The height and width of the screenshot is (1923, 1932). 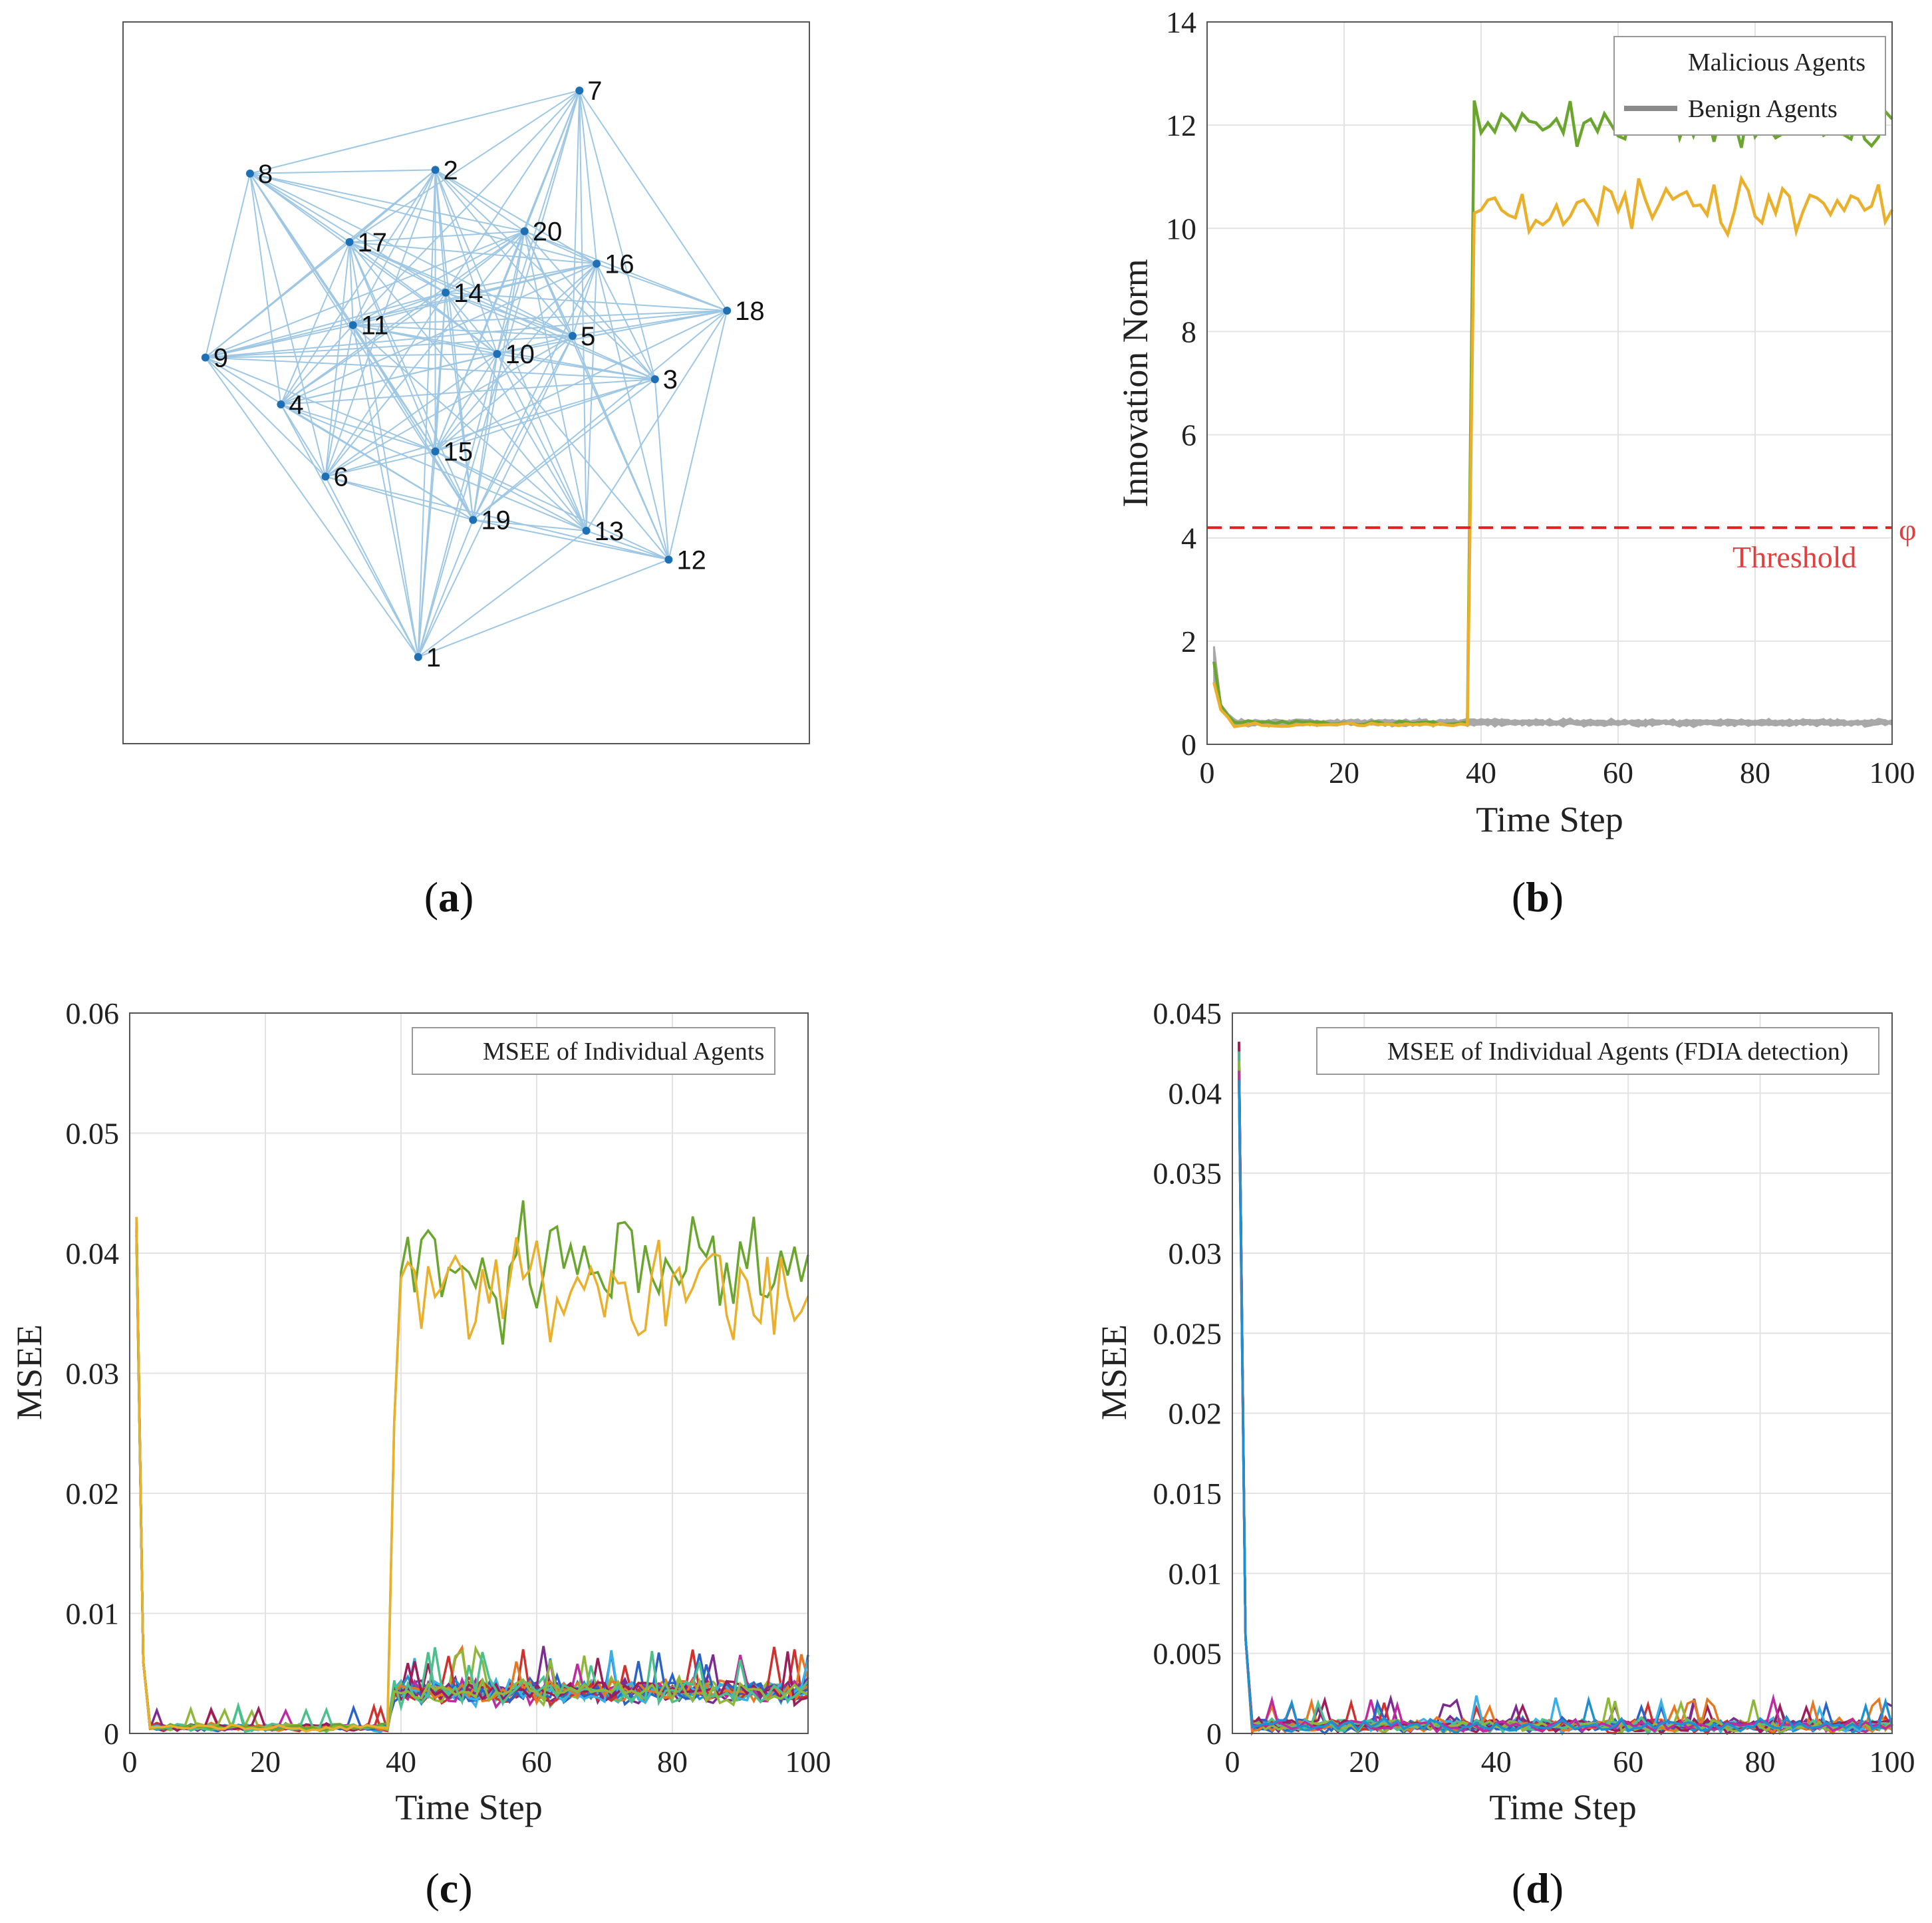 What do you see at coordinates (1538, 897) in the screenshot?
I see `caption-b: (b)` at bounding box center [1538, 897].